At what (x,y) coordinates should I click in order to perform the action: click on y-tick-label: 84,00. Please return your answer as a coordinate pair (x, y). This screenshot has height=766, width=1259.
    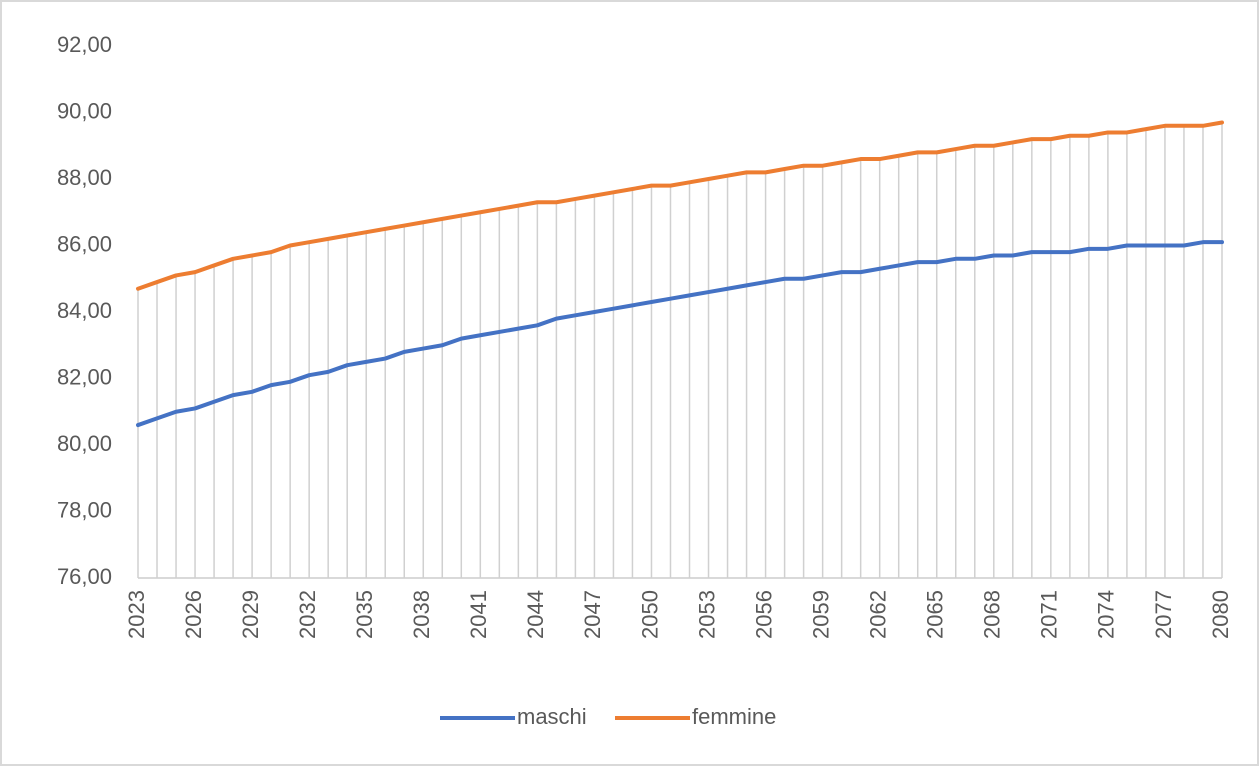
    Looking at the image, I should click on (84, 310).